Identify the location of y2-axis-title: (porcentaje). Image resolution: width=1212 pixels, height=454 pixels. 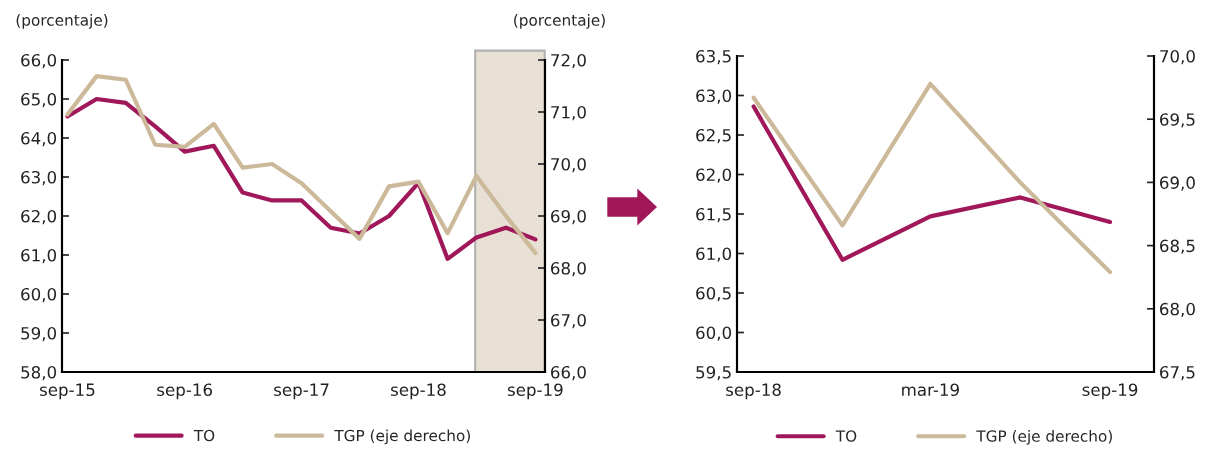
(559, 21).